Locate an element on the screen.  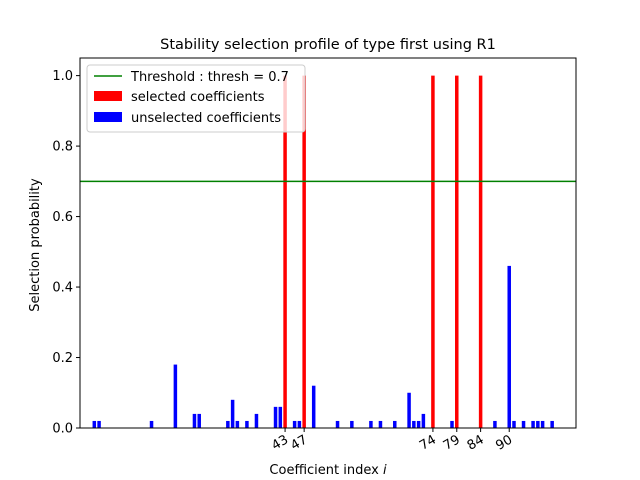
x-tick-label: 43 is located at coordinates (280, 442).